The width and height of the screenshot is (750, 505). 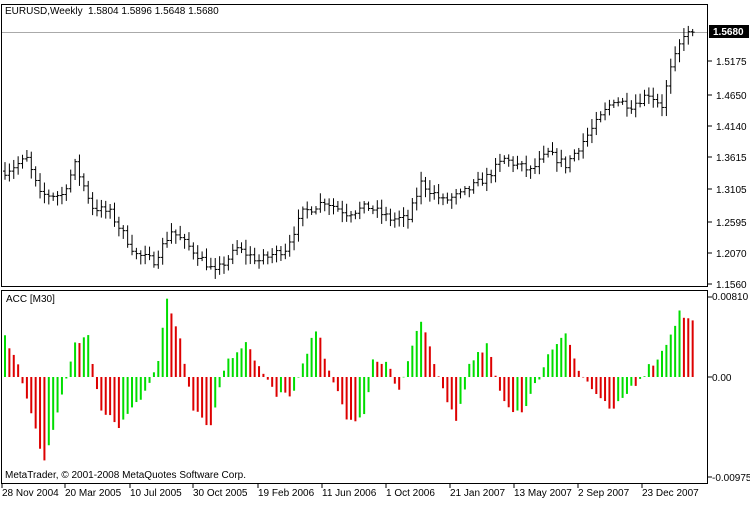 What do you see at coordinates (410, 493) in the screenshot?
I see `time-axis-label: 1 Oct 2006` at bounding box center [410, 493].